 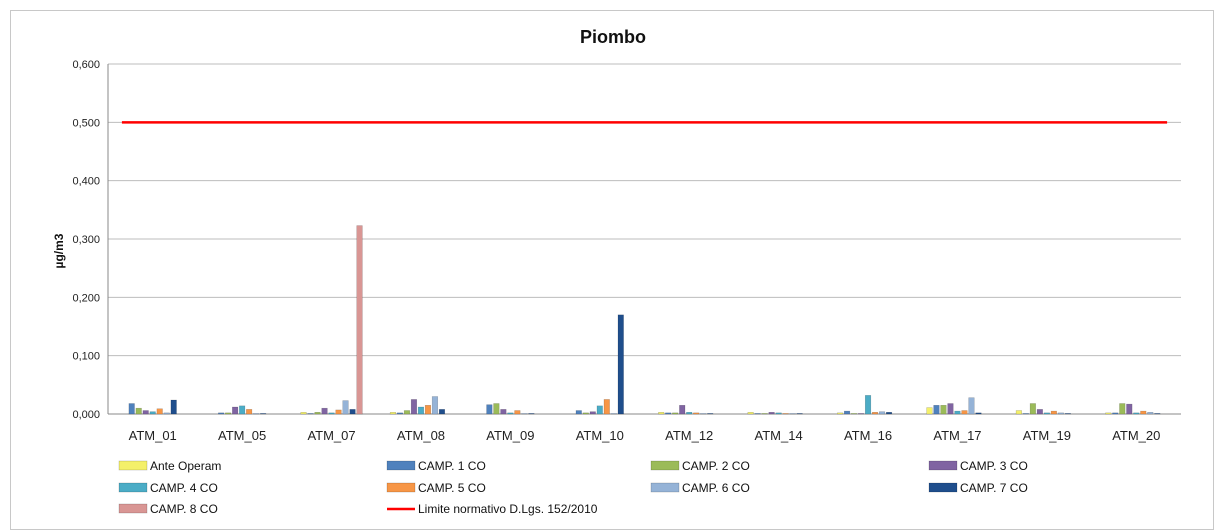 I want to click on legend-item: CAMP. 7 CO, so click(x=978, y=488).